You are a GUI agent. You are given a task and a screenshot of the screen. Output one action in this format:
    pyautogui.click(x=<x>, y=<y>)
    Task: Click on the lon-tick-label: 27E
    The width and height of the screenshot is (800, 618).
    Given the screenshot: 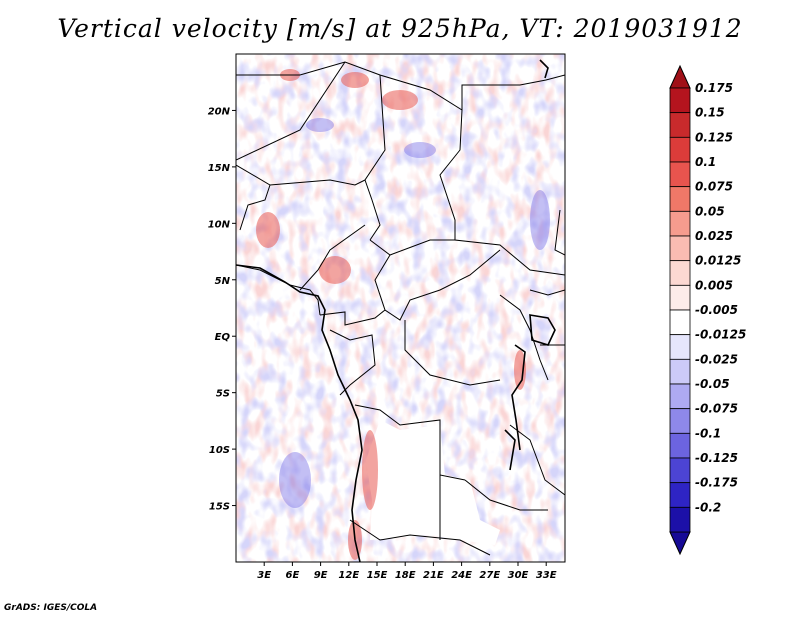 What is the action you would take?
    pyautogui.click(x=489, y=575)
    